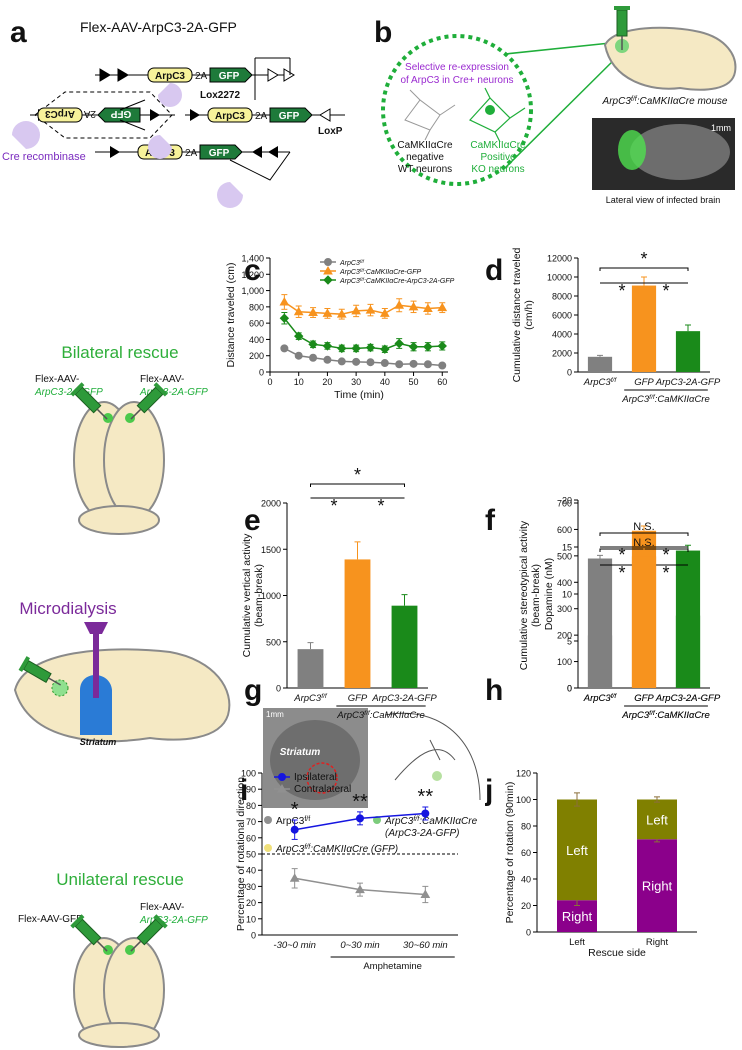 The width and height of the screenshot is (742, 1050). I want to click on y-tick-label: 1,400, so click(252, 259).